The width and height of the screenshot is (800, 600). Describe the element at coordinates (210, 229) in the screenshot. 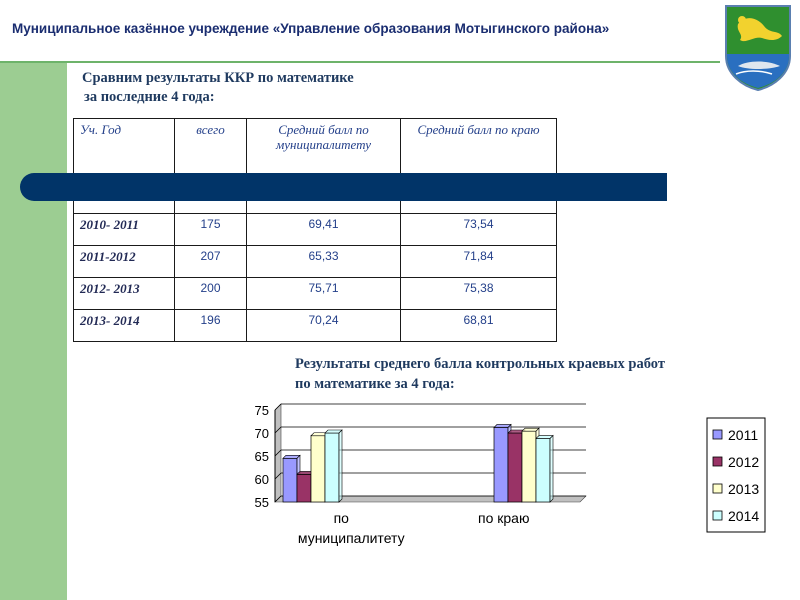

I see `row-total: 175` at that location.